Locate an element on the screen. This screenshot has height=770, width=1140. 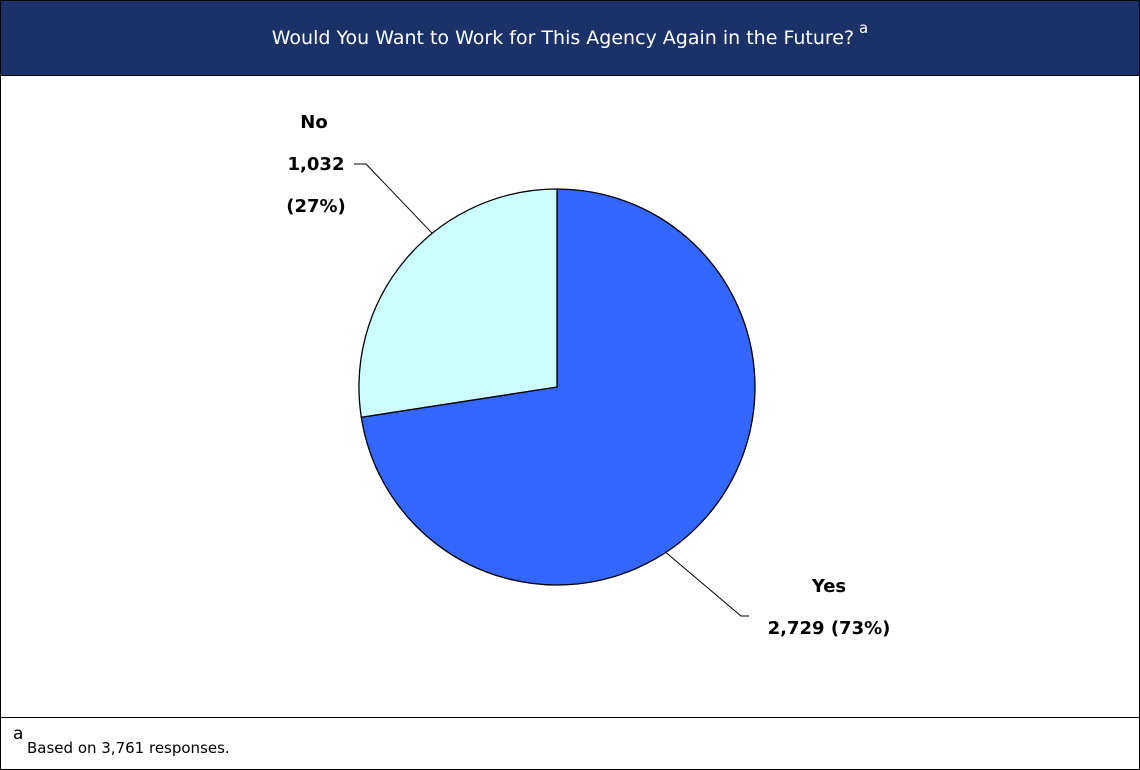
title-footnote-marker: a is located at coordinates (864, 28).